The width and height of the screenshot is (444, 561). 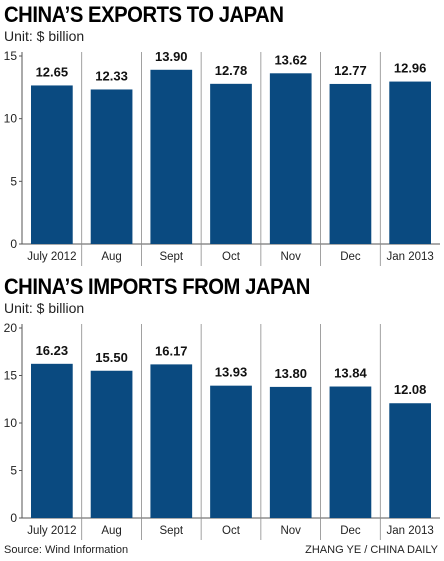 I want to click on exports-category-label: Nov, so click(x=290, y=257).